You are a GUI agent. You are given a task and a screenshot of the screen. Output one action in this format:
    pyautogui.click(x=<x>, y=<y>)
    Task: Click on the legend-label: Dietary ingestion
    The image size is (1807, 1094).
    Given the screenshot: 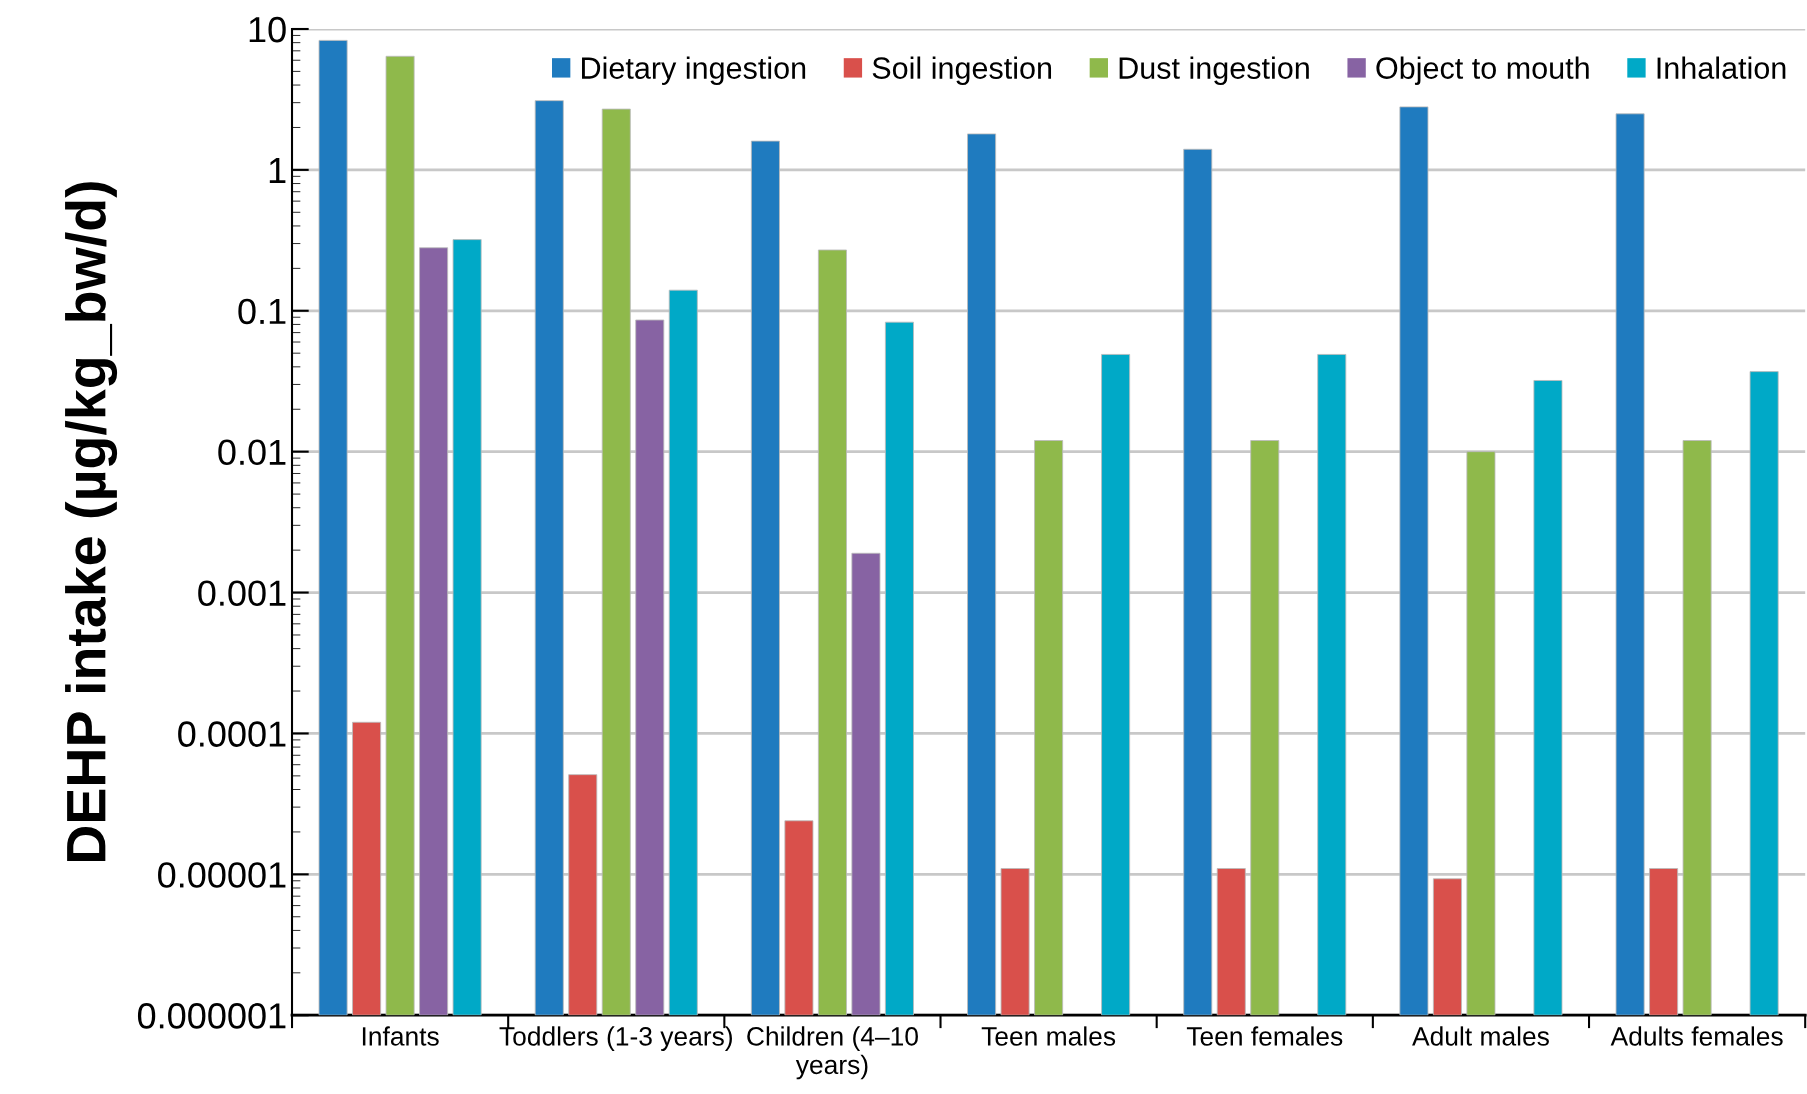 What is the action you would take?
    pyautogui.click(x=694, y=70)
    